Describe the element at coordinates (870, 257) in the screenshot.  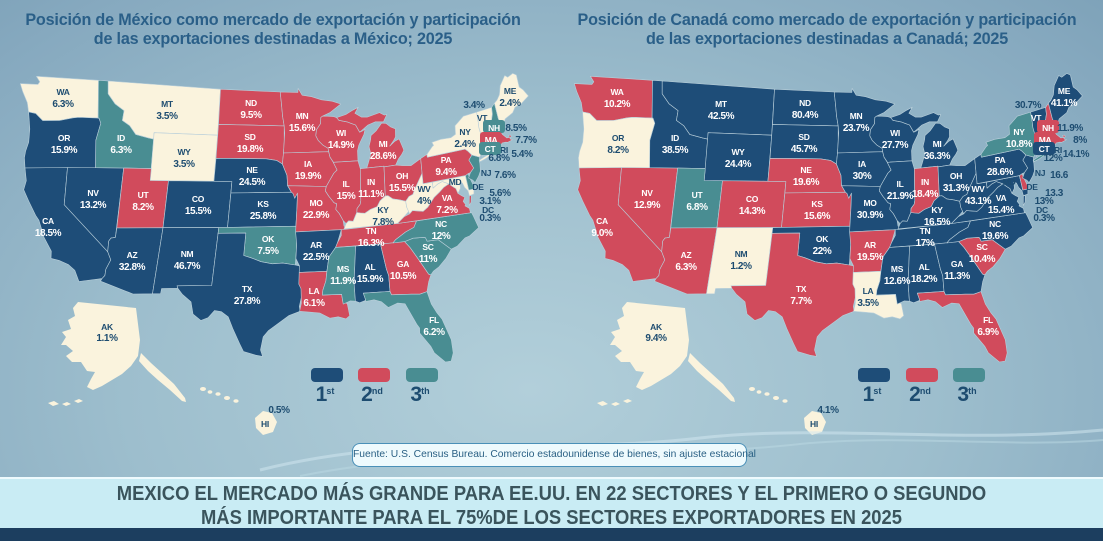
I see `svg-text: 19.5%` at that location.